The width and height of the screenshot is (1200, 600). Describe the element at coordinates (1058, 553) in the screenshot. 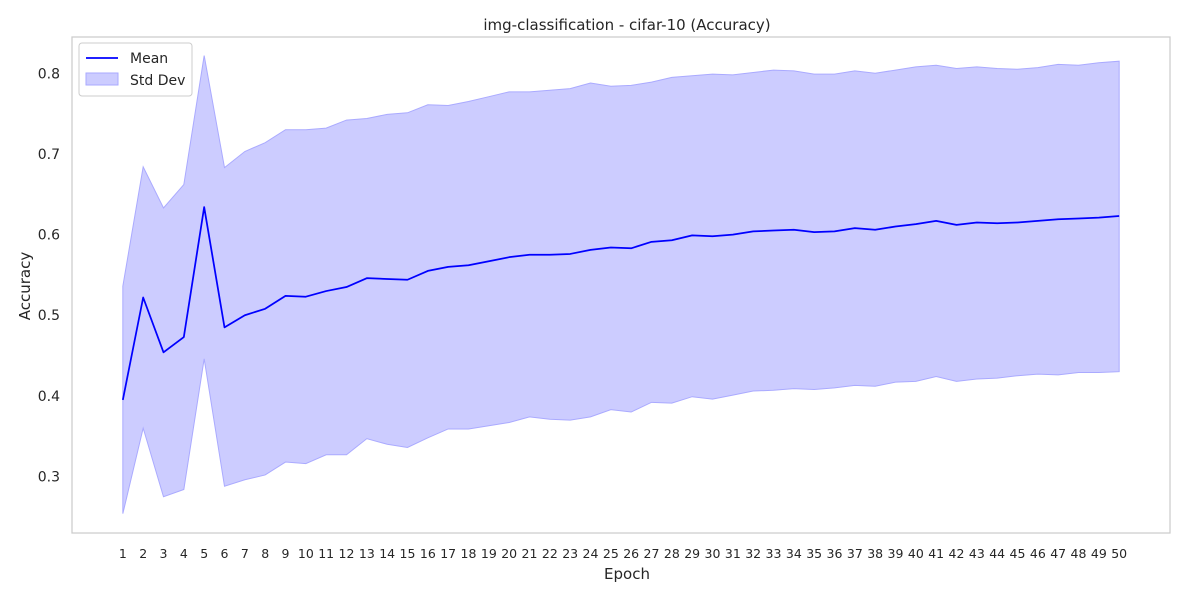

I see `x-tick-label: 47` at that location.